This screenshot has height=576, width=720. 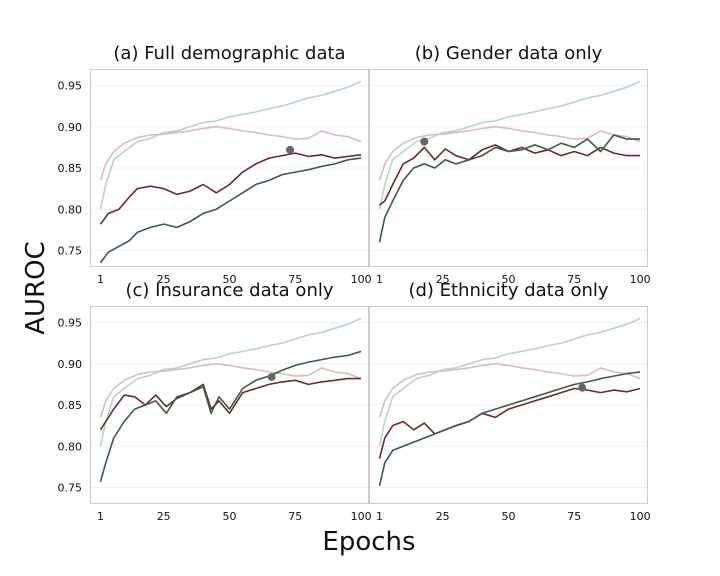 I want to click on chart-title: (c) Insurance data only, so click(x=229, y=290).